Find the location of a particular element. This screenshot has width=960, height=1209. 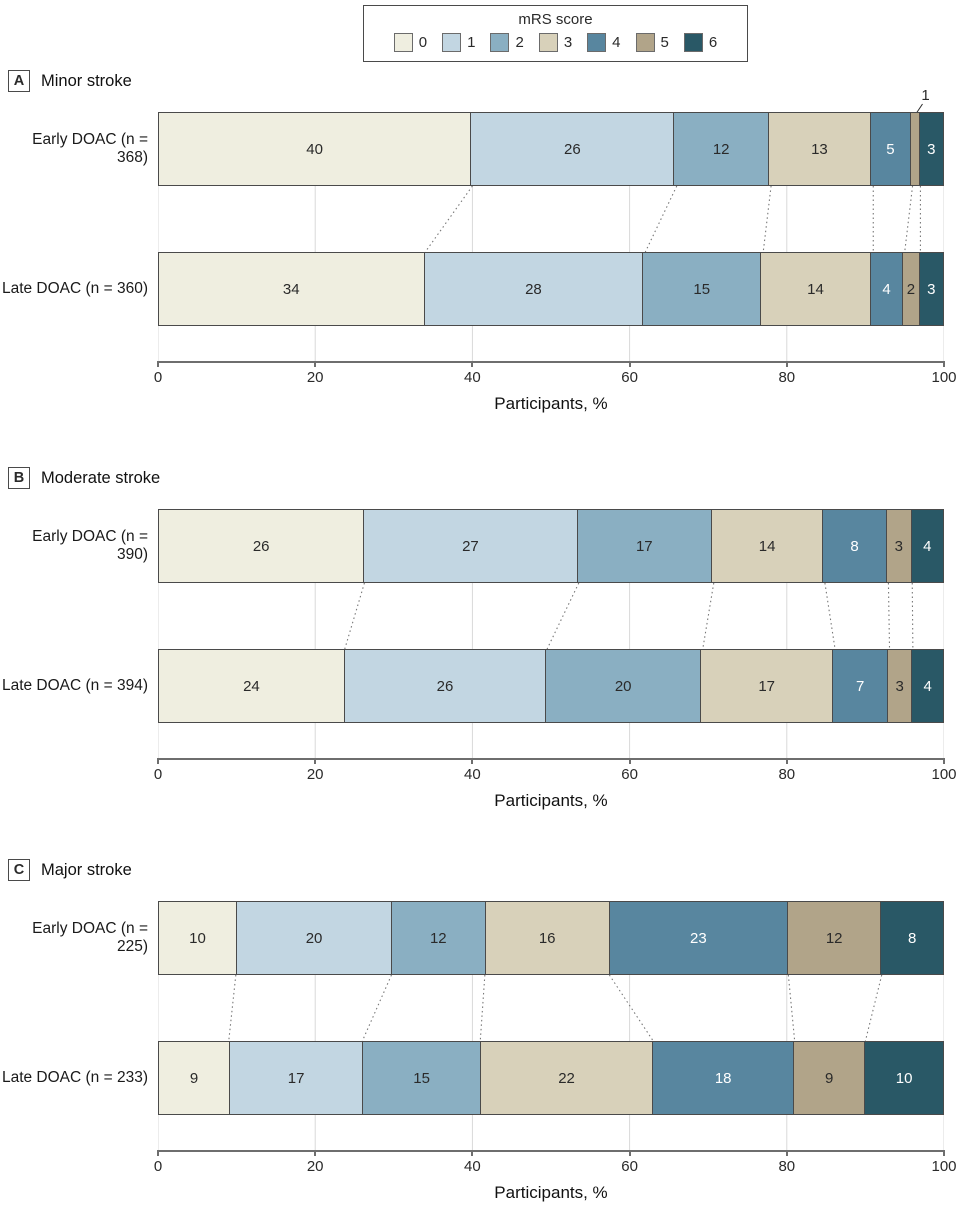

legend-item-mrs-4: 4 is located at coordinates (604, 42).